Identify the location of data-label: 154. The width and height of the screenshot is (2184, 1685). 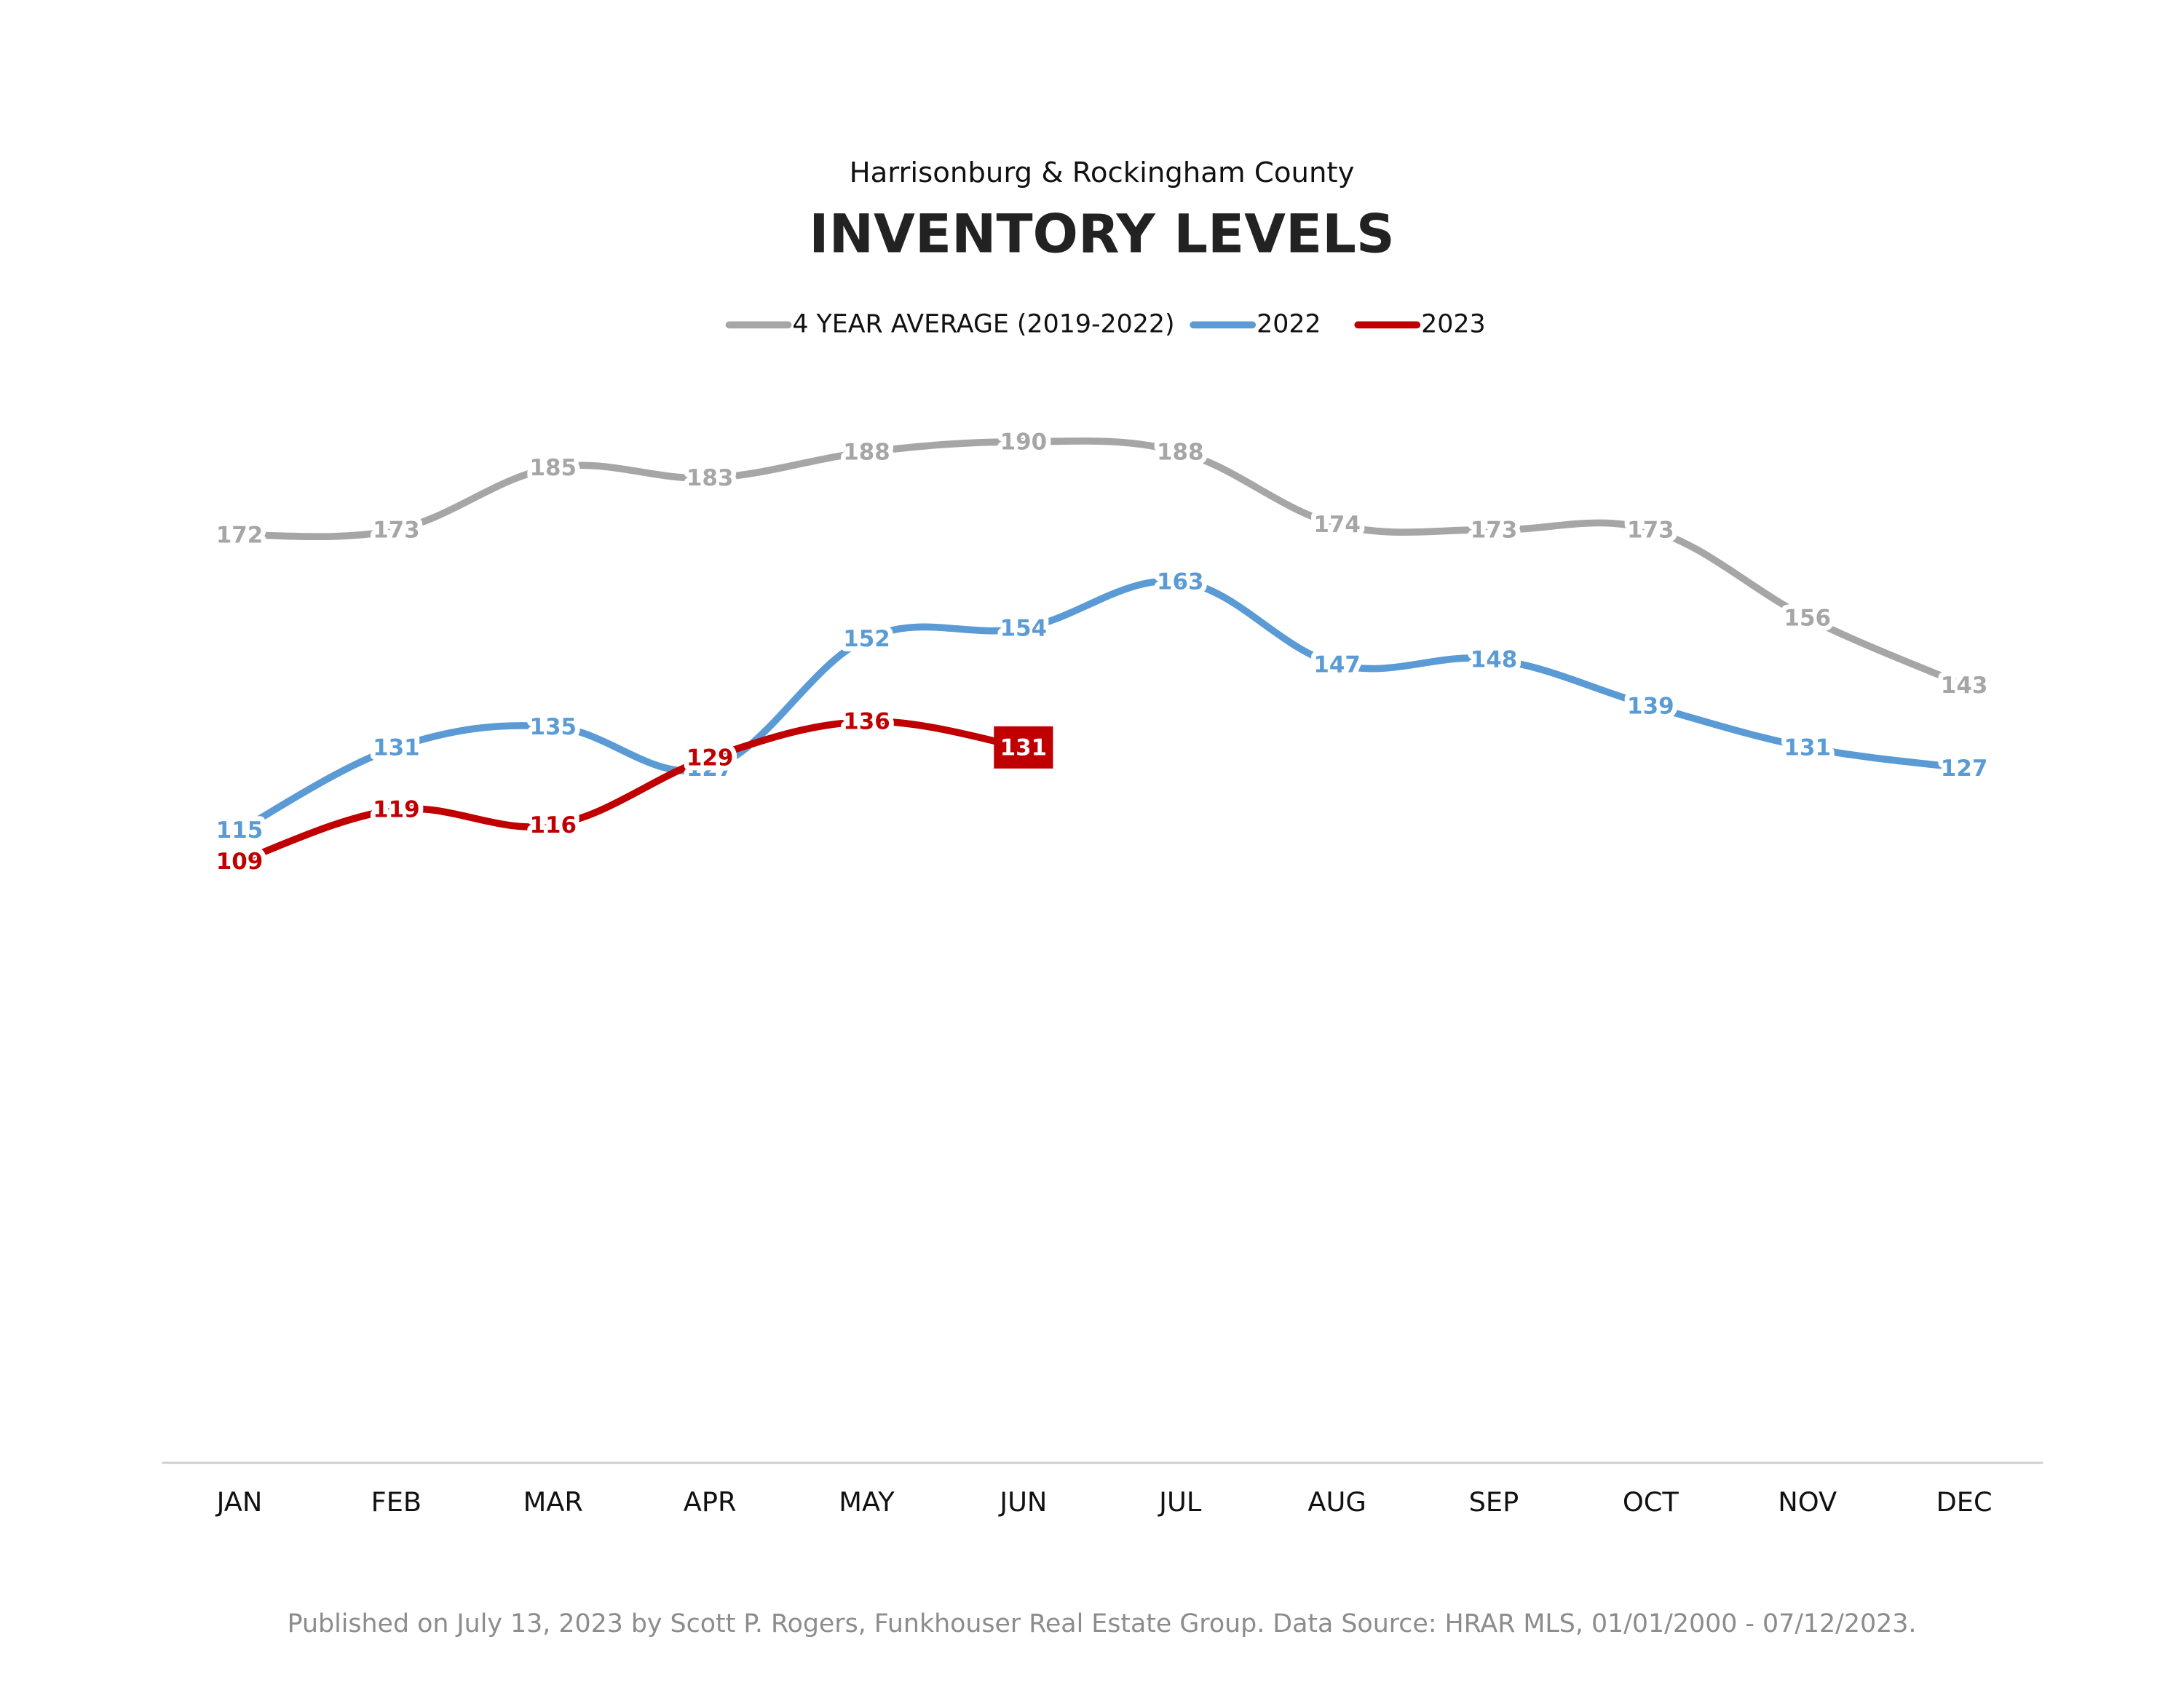
(1024, 629).